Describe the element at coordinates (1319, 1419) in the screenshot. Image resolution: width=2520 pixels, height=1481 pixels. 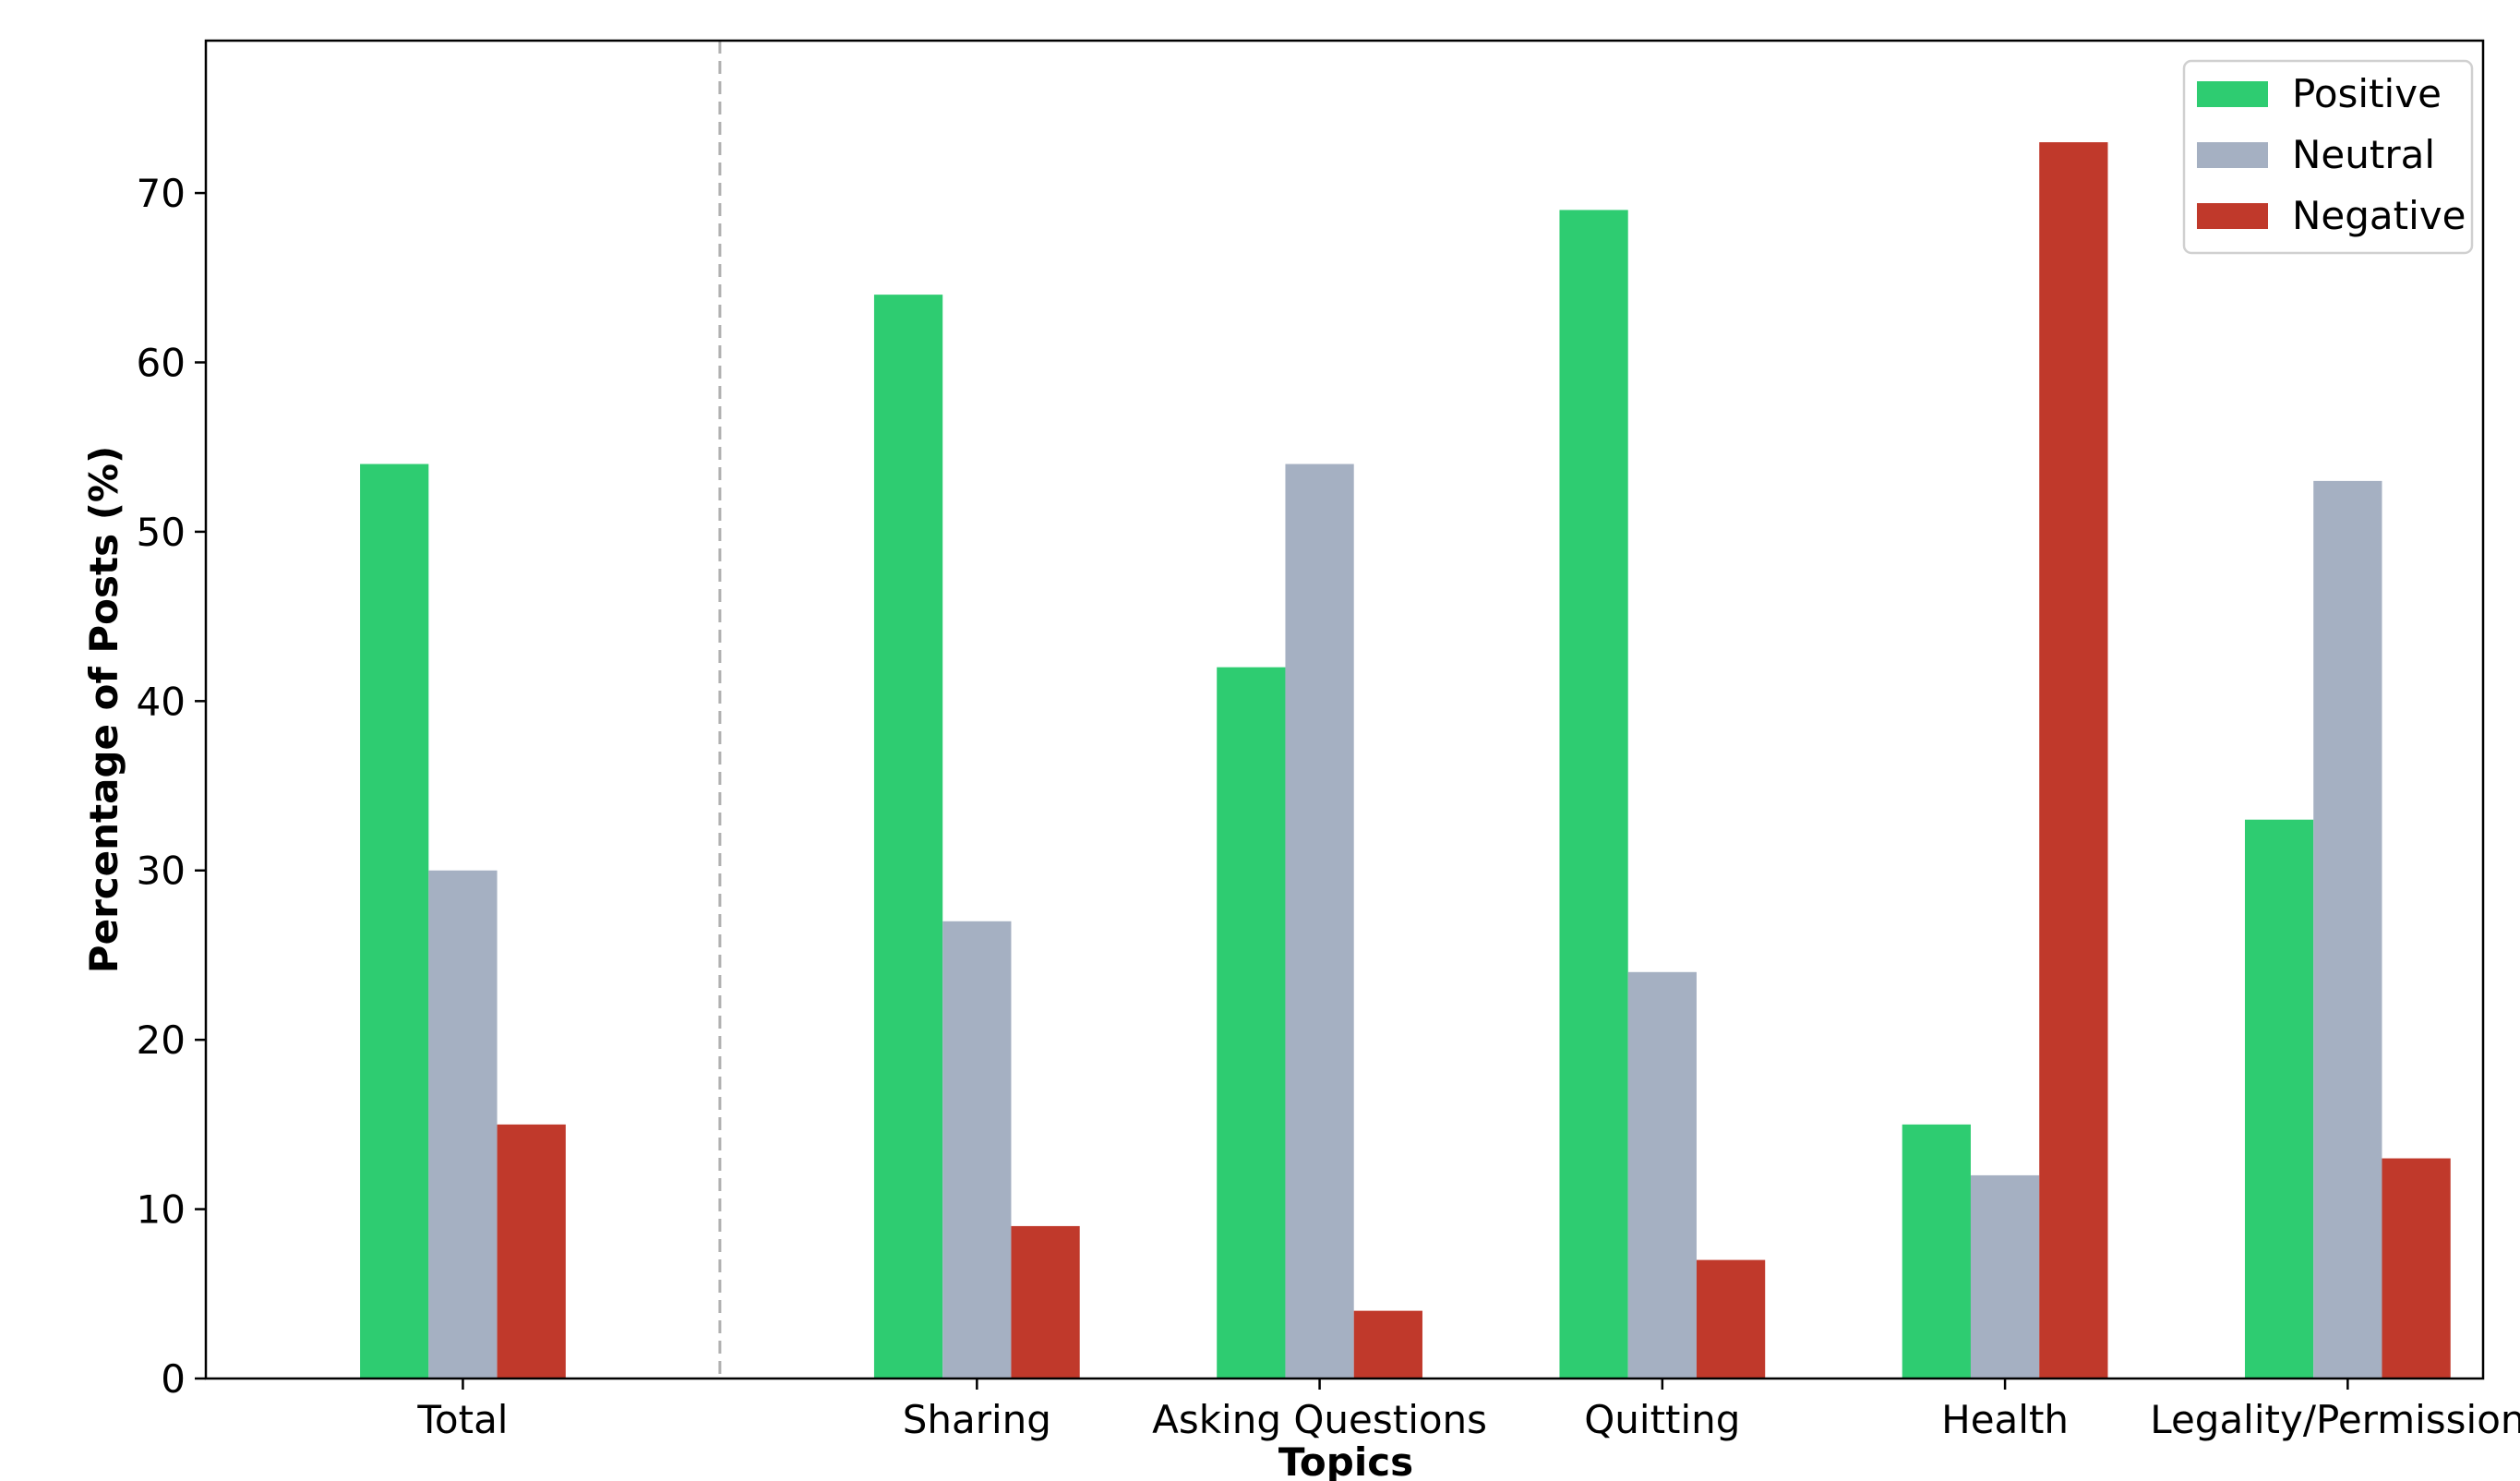
I see `x-tick-label-asking-questions: Asking Questions` at that location.